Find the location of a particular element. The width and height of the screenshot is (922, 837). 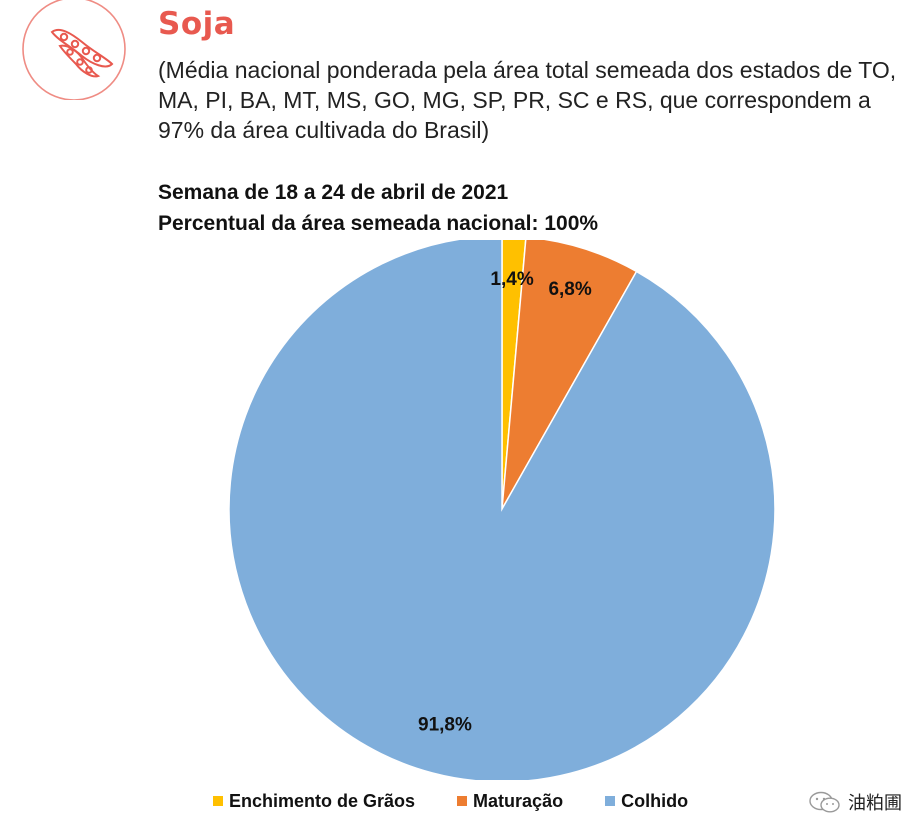

page-title: Soja is located at coordinates (197, 24).